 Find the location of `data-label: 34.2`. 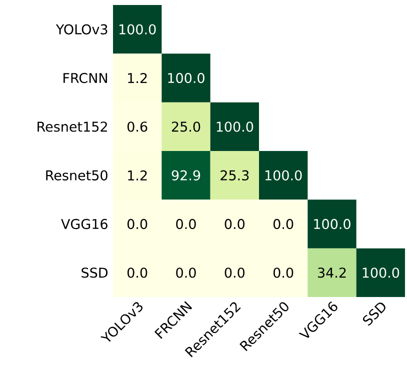

data-label: 34.2 is located at coordinates (332, 273).